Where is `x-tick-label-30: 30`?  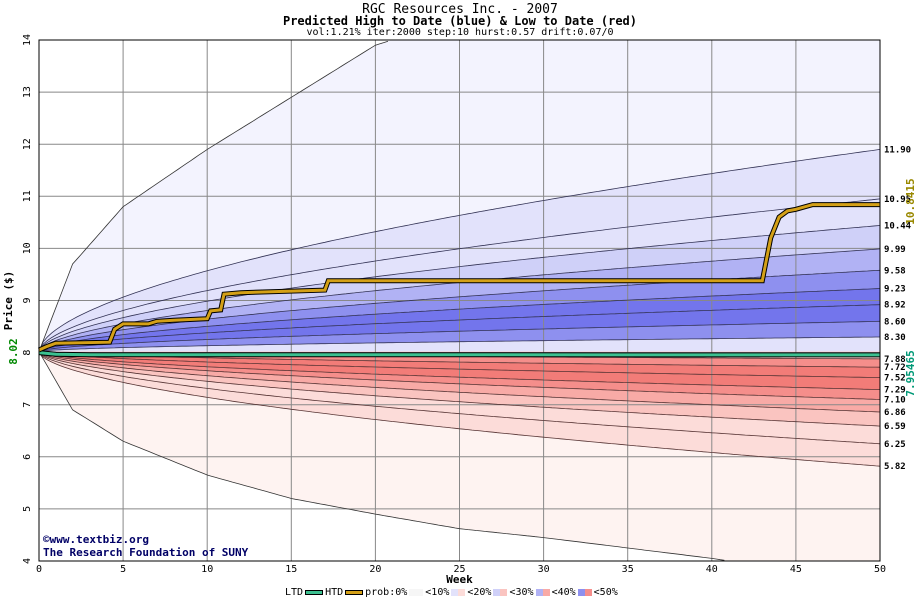
x-tick-label-30: 30 is located at coordinates (544, 569).